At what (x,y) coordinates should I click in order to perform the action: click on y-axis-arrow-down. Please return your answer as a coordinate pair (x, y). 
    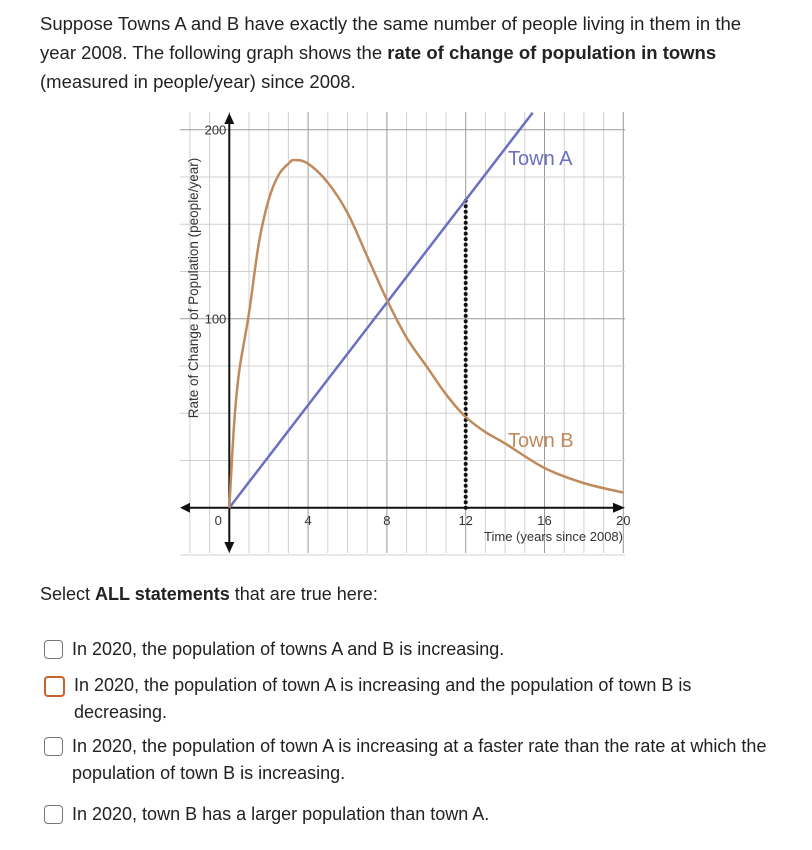
    Looking at the image, I should click on (229, 547).